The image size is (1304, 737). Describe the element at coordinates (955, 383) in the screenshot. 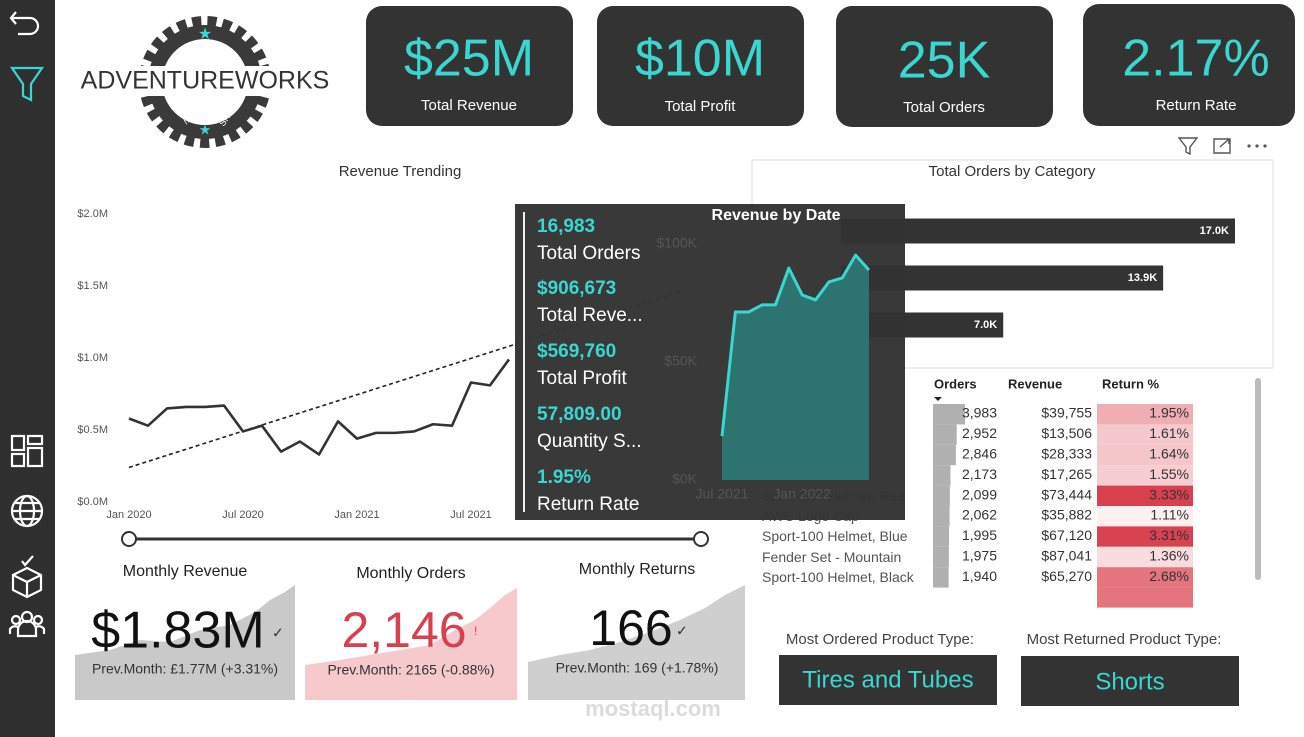

I see `column-header: Orders` at that location.